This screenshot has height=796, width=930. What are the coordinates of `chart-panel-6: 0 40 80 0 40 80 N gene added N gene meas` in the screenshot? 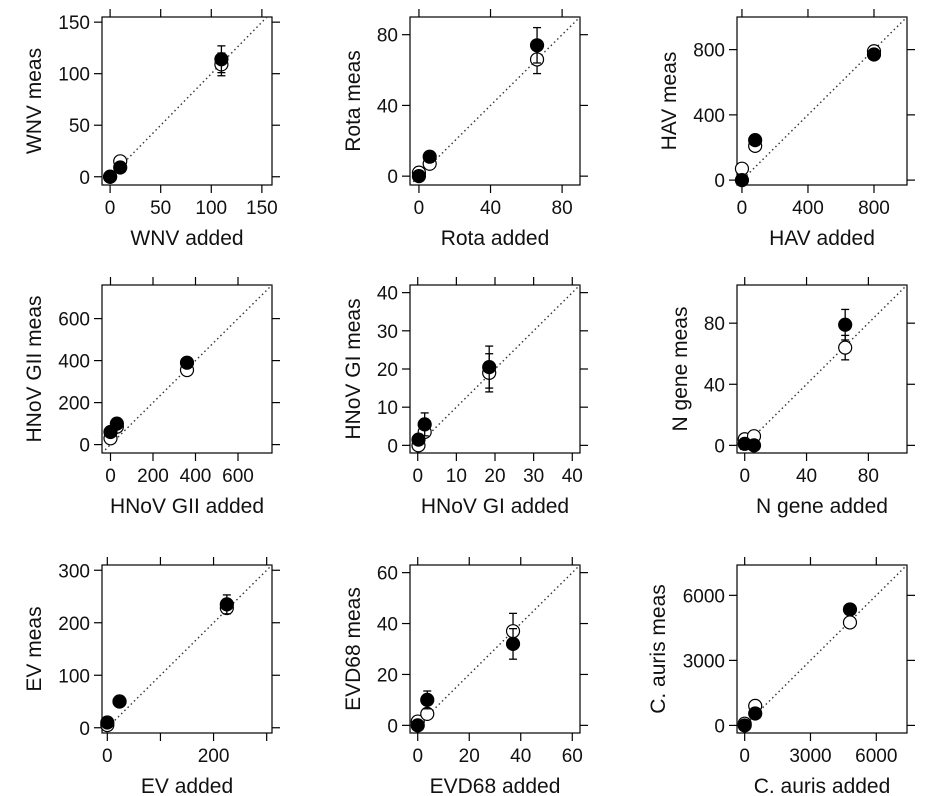 It's located at (792, 397).